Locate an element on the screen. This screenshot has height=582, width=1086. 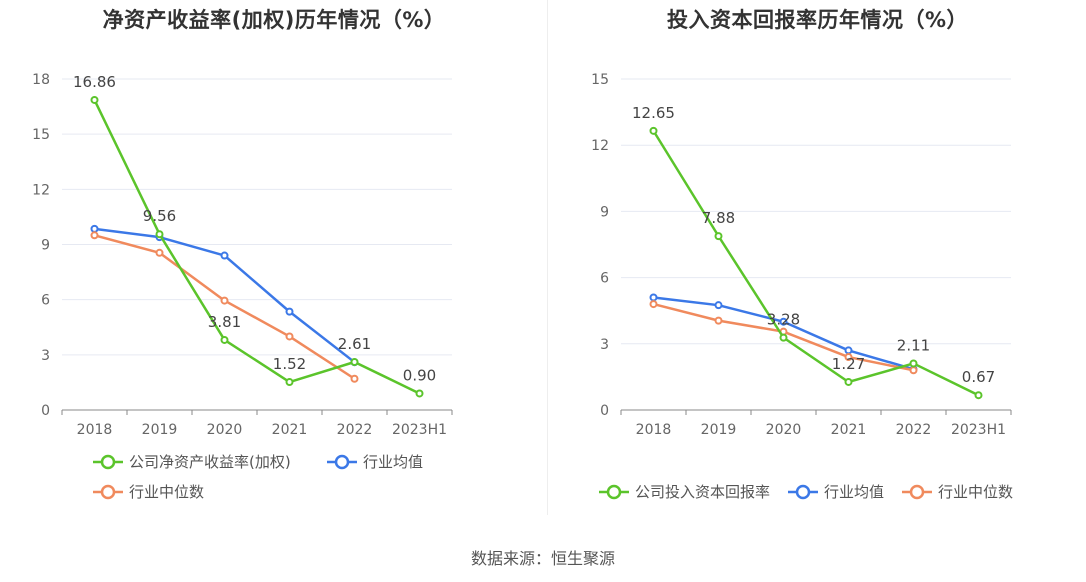
data-label: 2.11 is located at coordinates (913, 345).